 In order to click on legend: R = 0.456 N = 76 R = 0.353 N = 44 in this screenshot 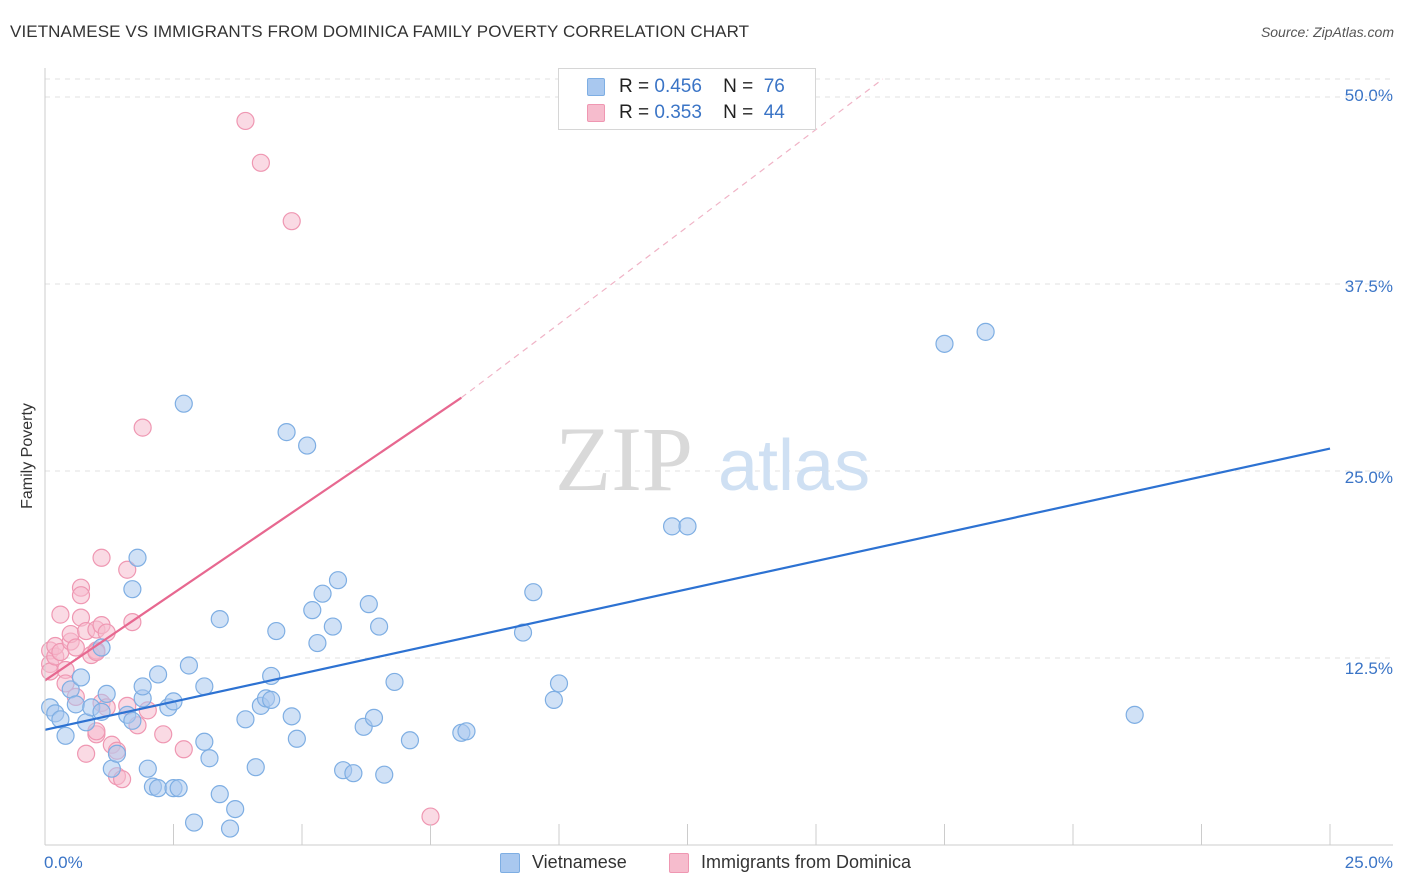, I will do `click(687, 99)`.